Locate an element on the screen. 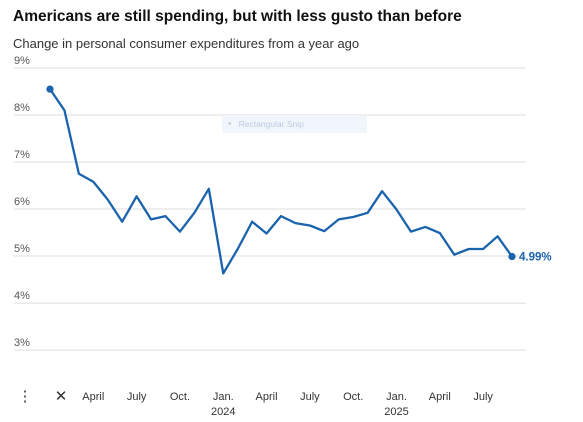 This screenshot has height=422, width=583. close-icon: ✕ is located at coordinates (61, 396).